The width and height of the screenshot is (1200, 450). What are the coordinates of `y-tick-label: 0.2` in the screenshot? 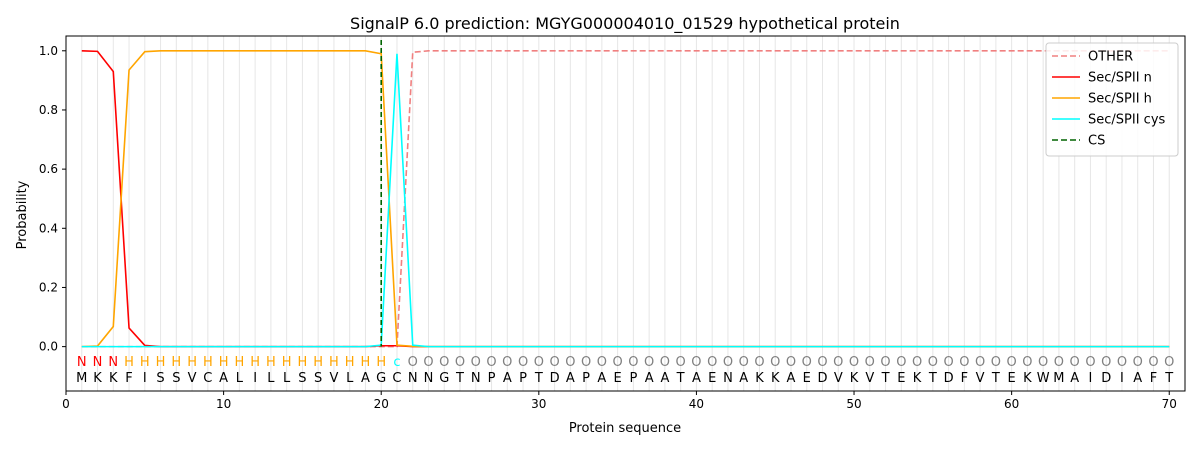 It's located at (48, 287).